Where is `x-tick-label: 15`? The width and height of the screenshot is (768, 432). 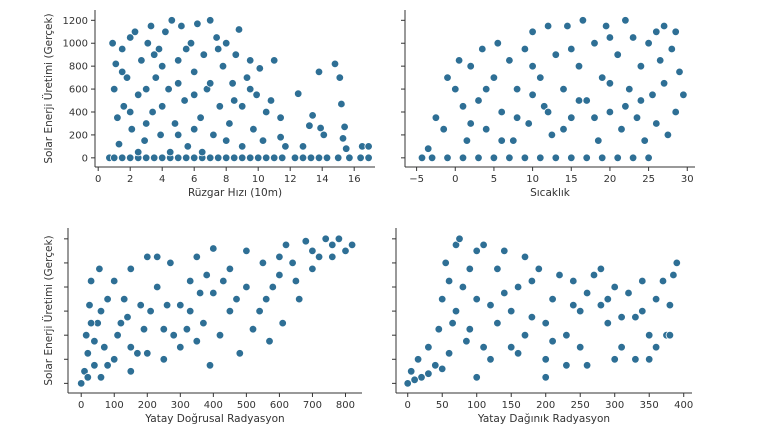 x-tick-label: 15 is located at coordinates (571, 179).